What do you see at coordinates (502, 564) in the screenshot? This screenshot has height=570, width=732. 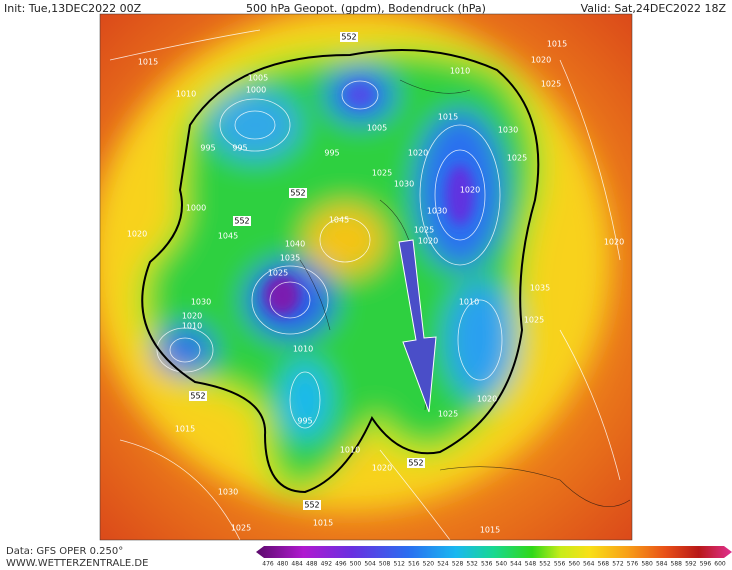 I see `colorbar-label: 540` at bounding box center [502, 564].